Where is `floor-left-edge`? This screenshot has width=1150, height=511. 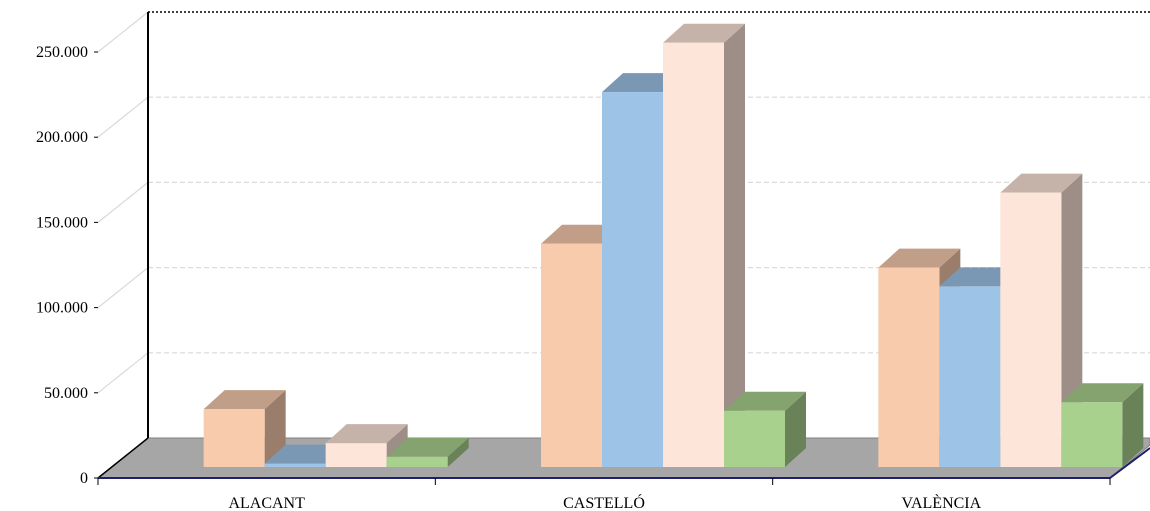 floor-left-edge is located at coordinates (123, 458).